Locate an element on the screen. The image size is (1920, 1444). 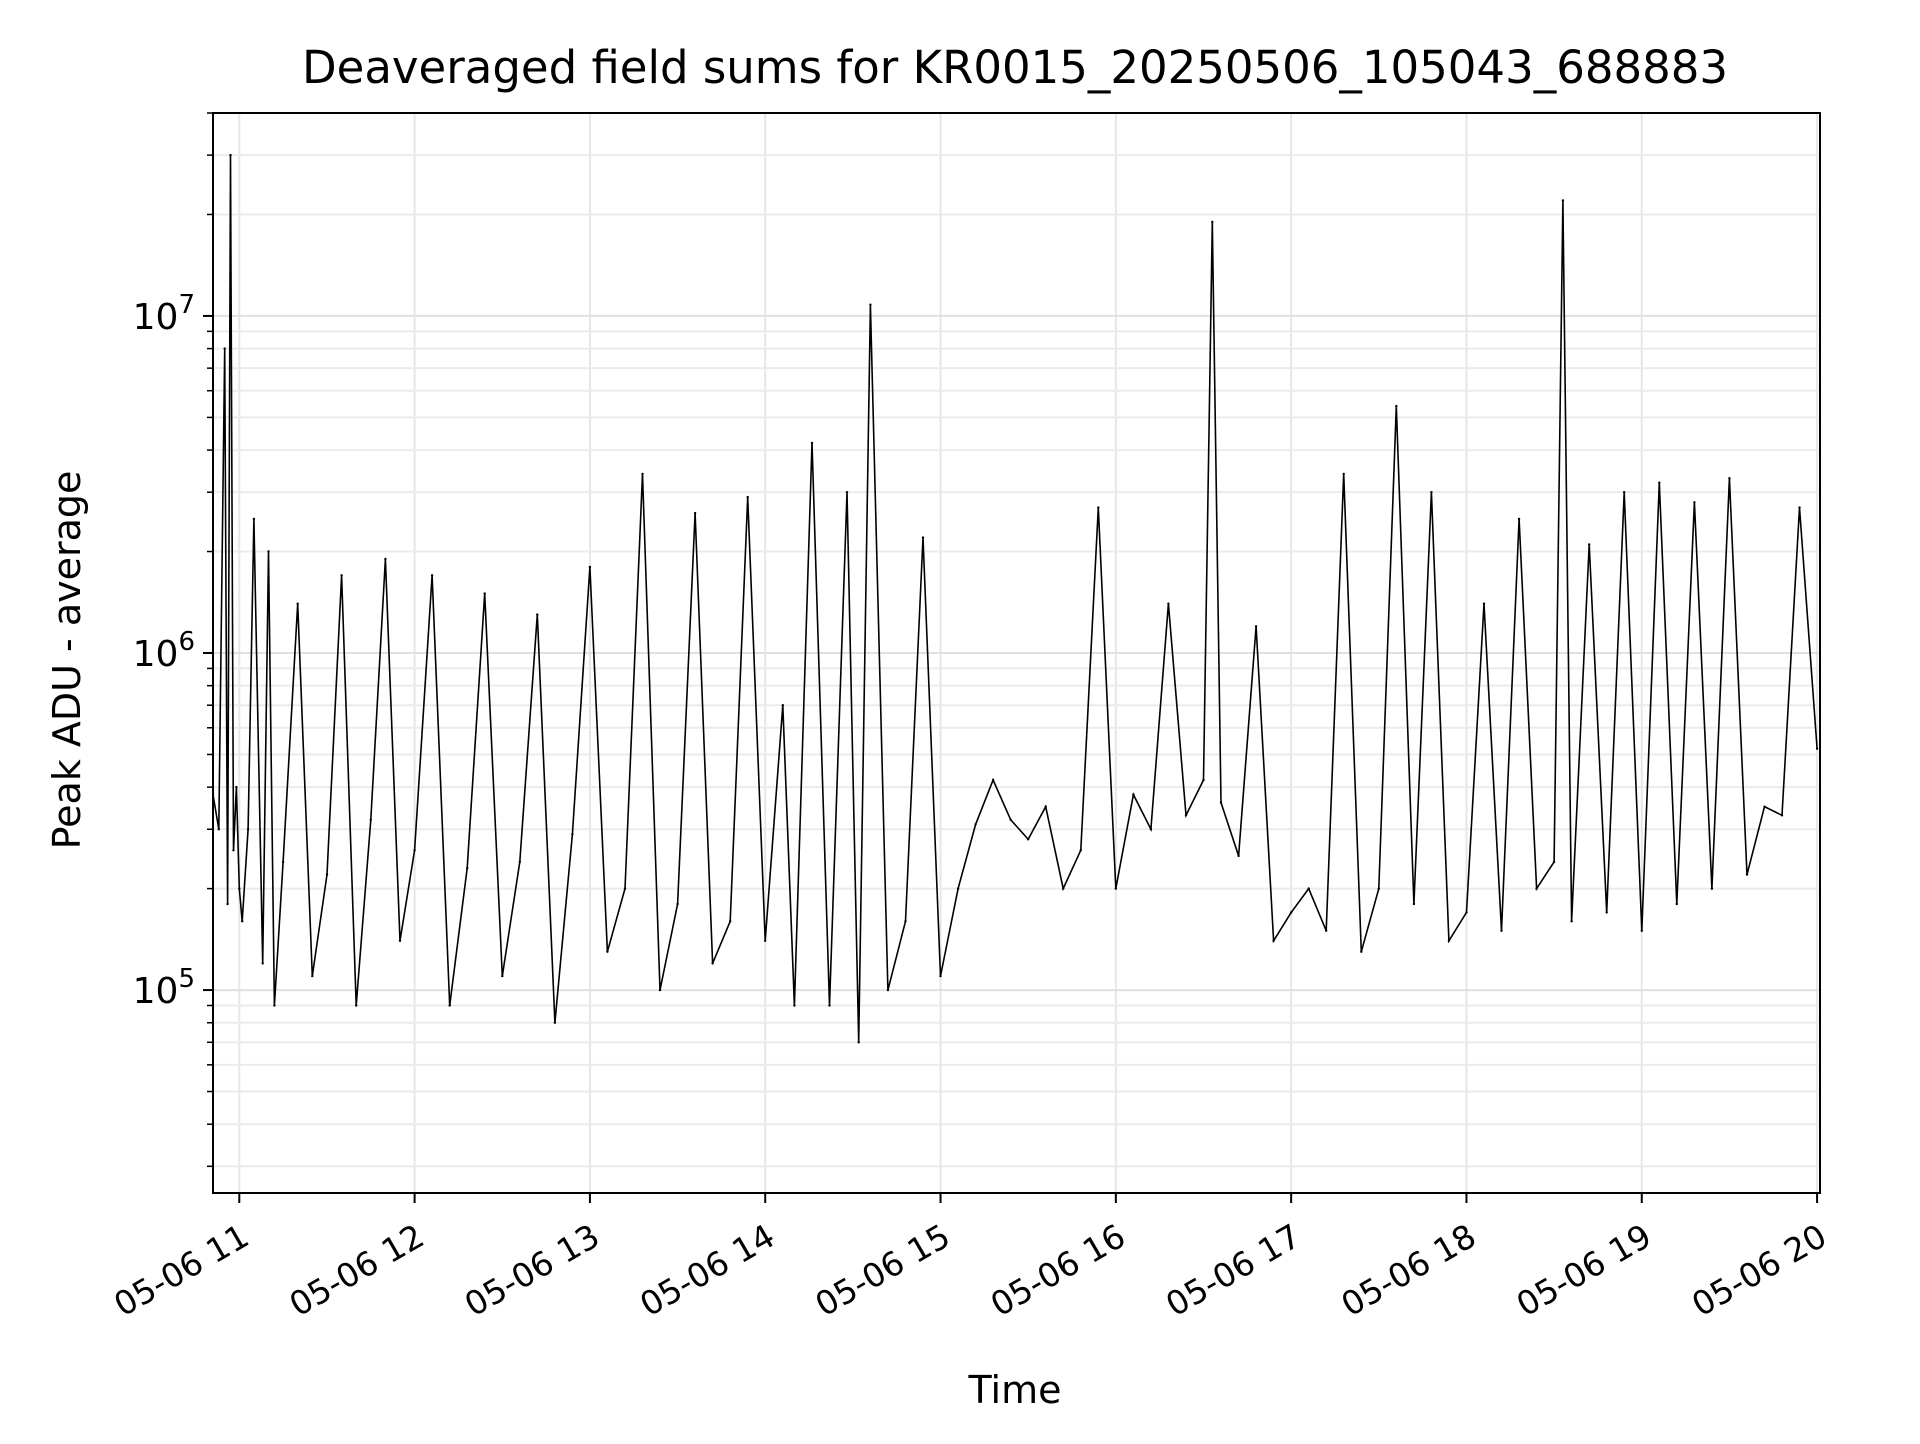
y-tick-label: 10⁵ is located at coordinates (164, 988).